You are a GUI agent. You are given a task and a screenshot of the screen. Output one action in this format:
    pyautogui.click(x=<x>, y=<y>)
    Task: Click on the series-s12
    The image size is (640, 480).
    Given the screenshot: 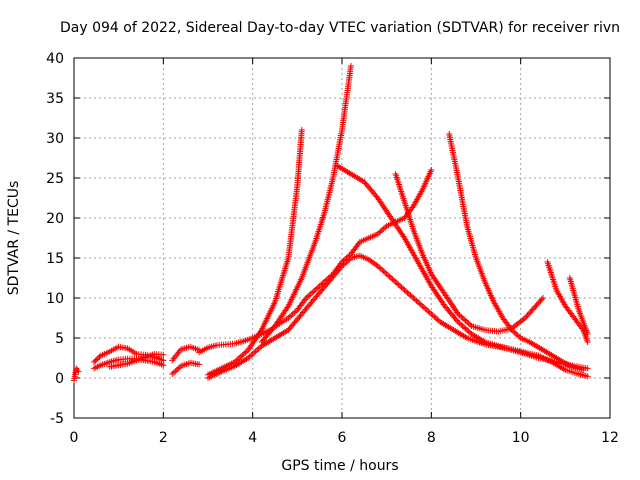 What is the action you would take?
    pyautogui.click(x=469, y=253)
    